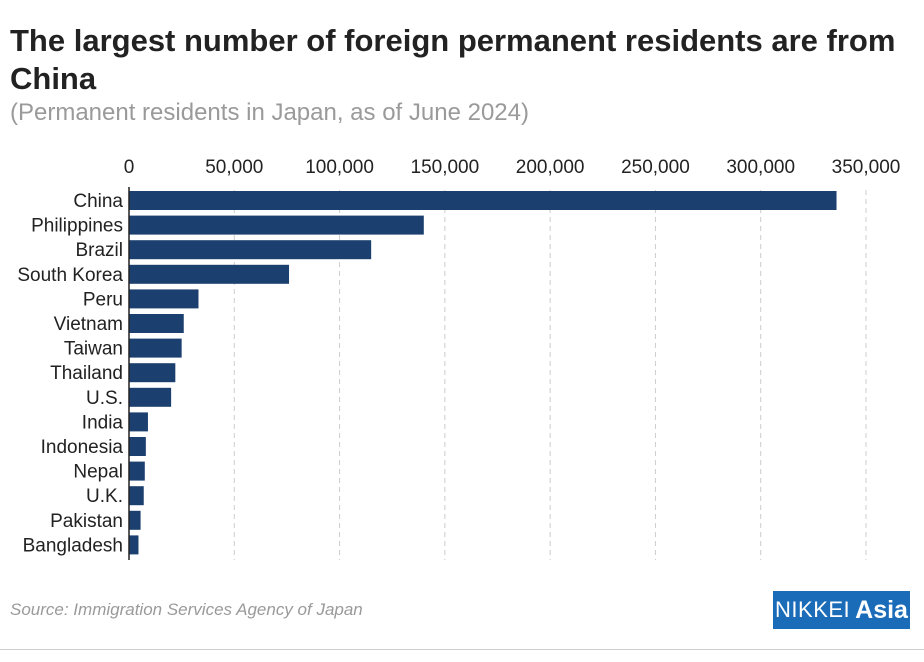 The height and width of the screenshot is (662, 924). I want to click on footer-divider, so click(462, 649).